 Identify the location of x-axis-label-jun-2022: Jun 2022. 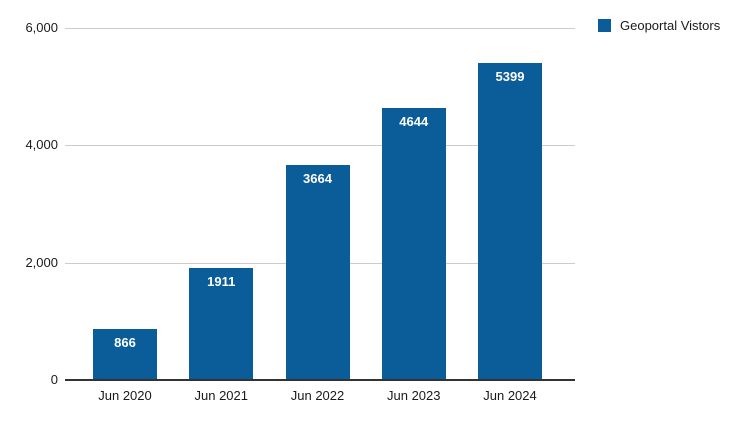
(317, 395).